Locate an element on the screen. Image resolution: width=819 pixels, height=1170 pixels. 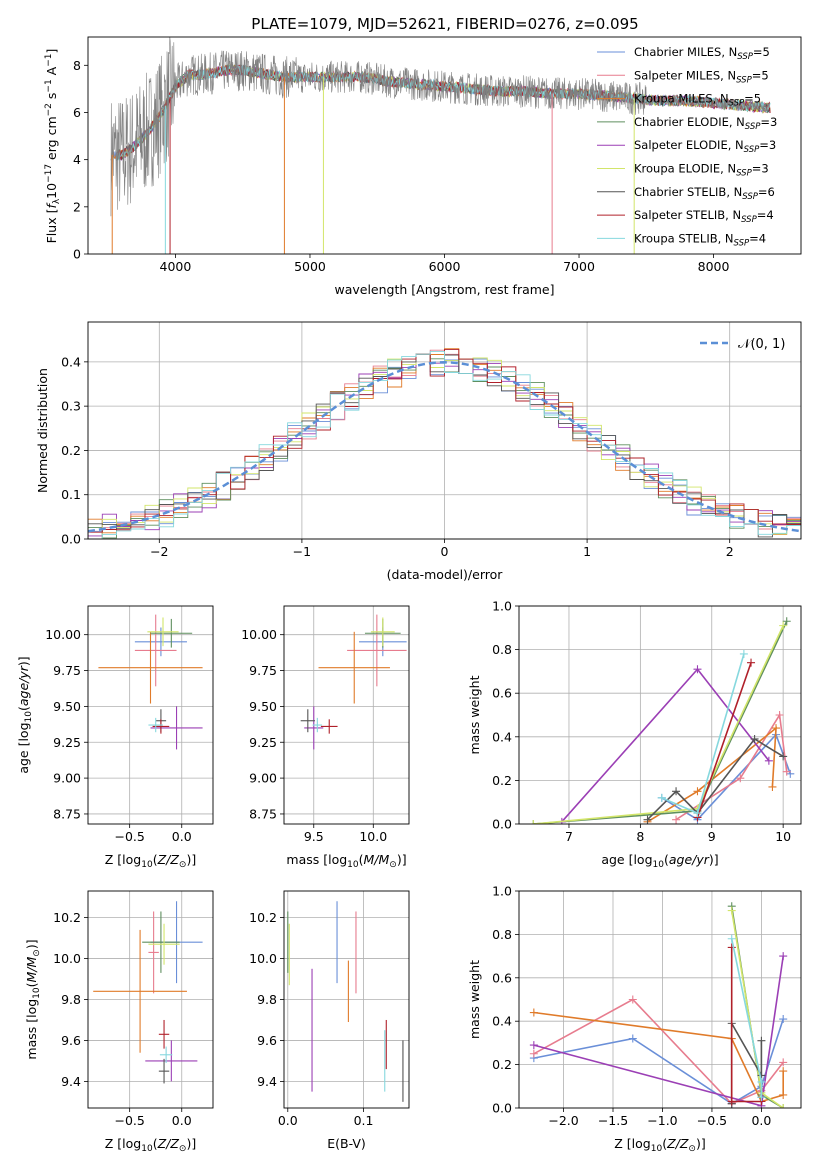
y-tick-label: 9.8 is located at coordinates (267, 999).